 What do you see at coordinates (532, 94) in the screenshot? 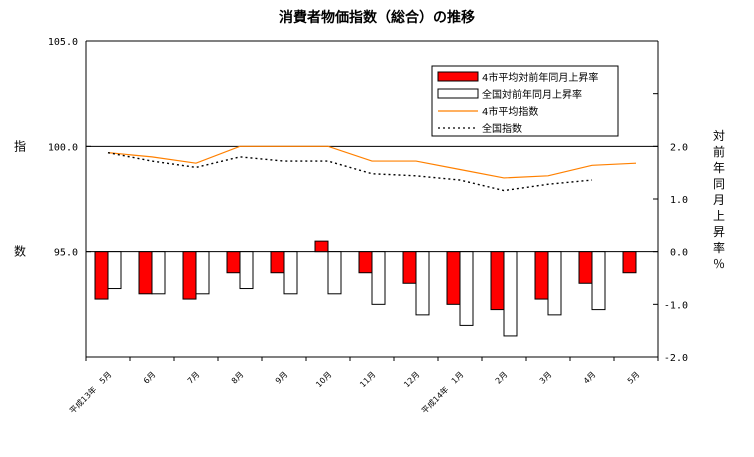
I see `legend-label: 全国対前年同月上昇率` at bounding box center [532, 94].